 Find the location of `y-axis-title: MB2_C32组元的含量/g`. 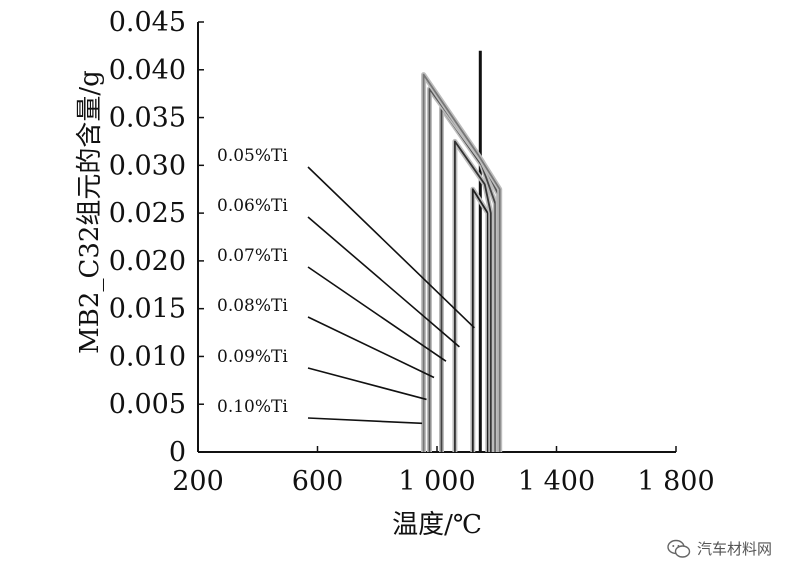

y-axis-title: MB2_C32组元的含量/g is located at coordinates (90, 212).